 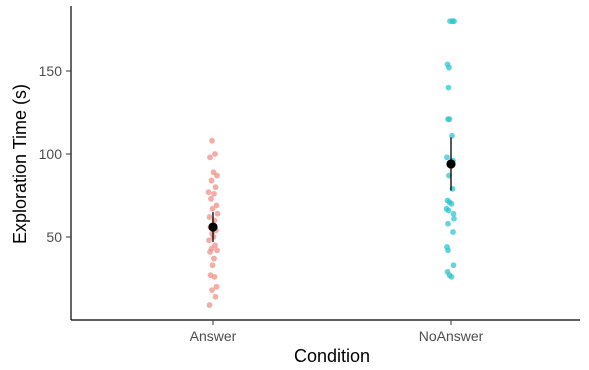 I want to click on y-tick-label: 50, so click(x=54, y=237).